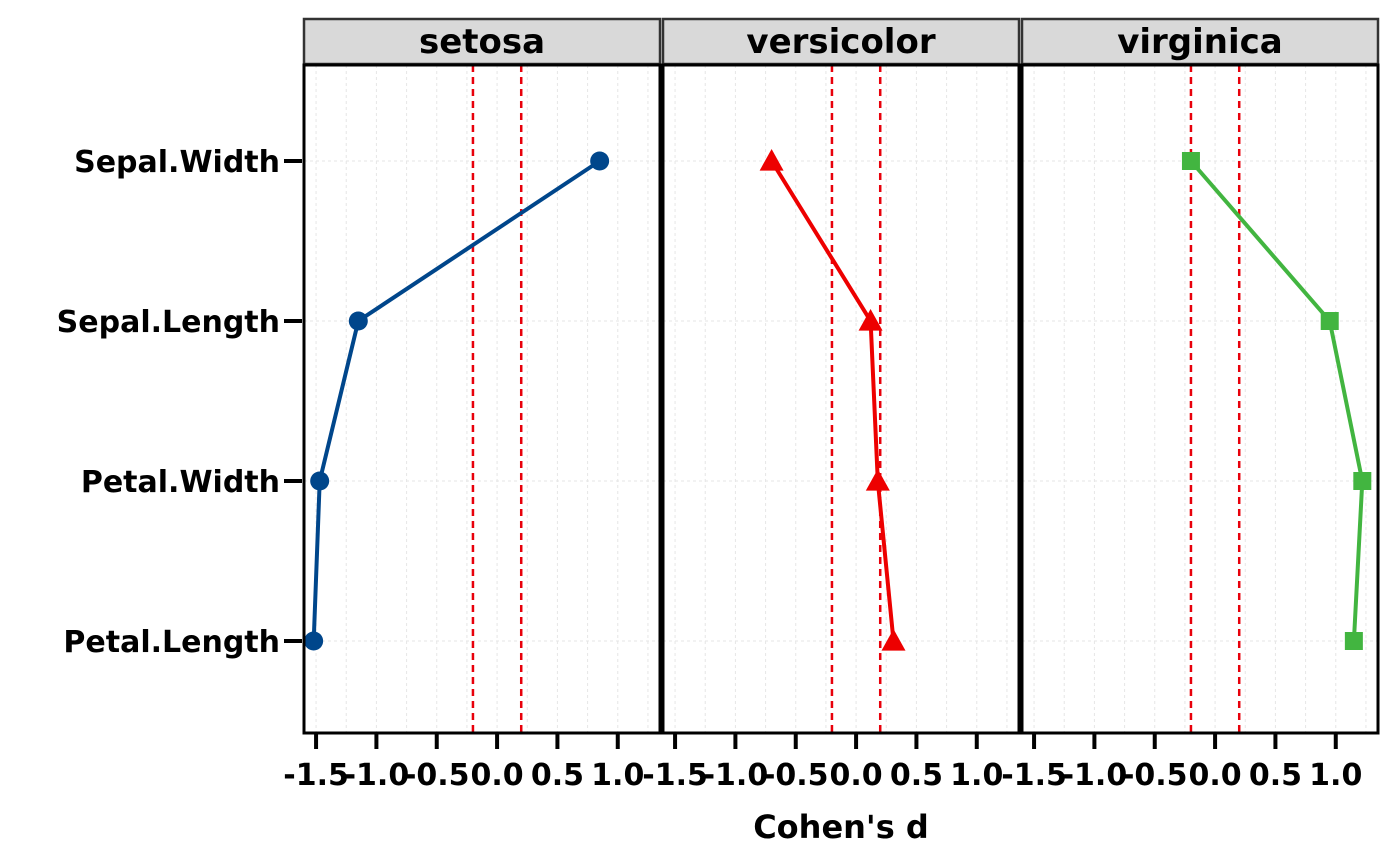 The width and height of the screenshot is (1400, 866). What do you see at coordinates (168, 322) in the screenshot?
I see `y-tick-label: Sepal.Length` at bounding box center [168, 322].